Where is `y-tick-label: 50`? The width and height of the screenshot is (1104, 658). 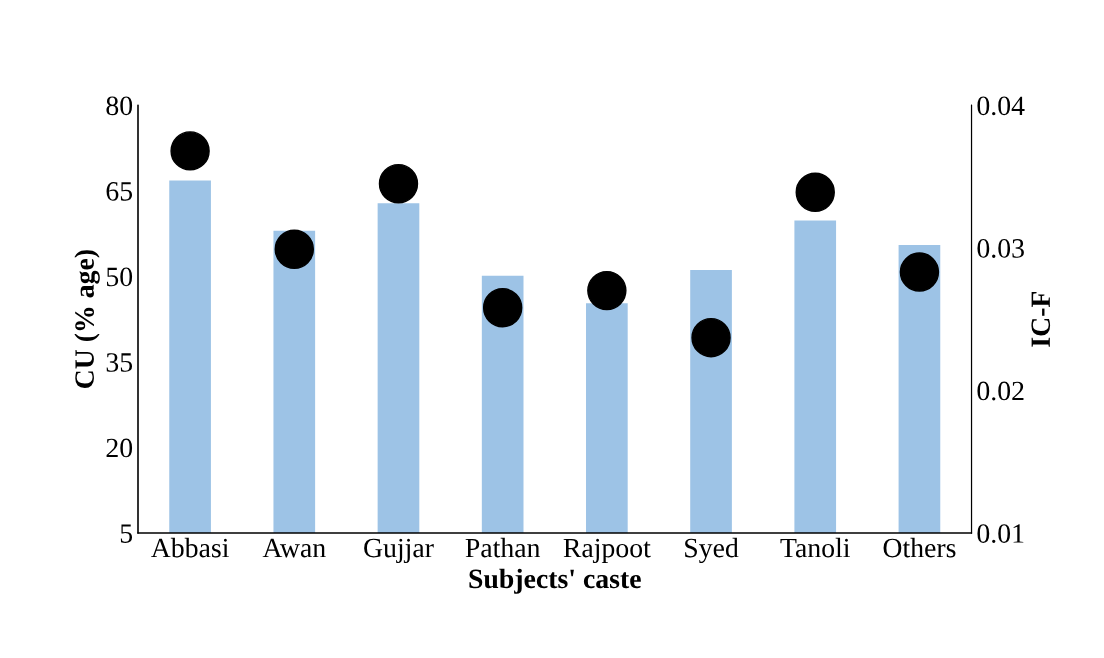
y-tick-label: 50 is located at coordinates (119, 277).